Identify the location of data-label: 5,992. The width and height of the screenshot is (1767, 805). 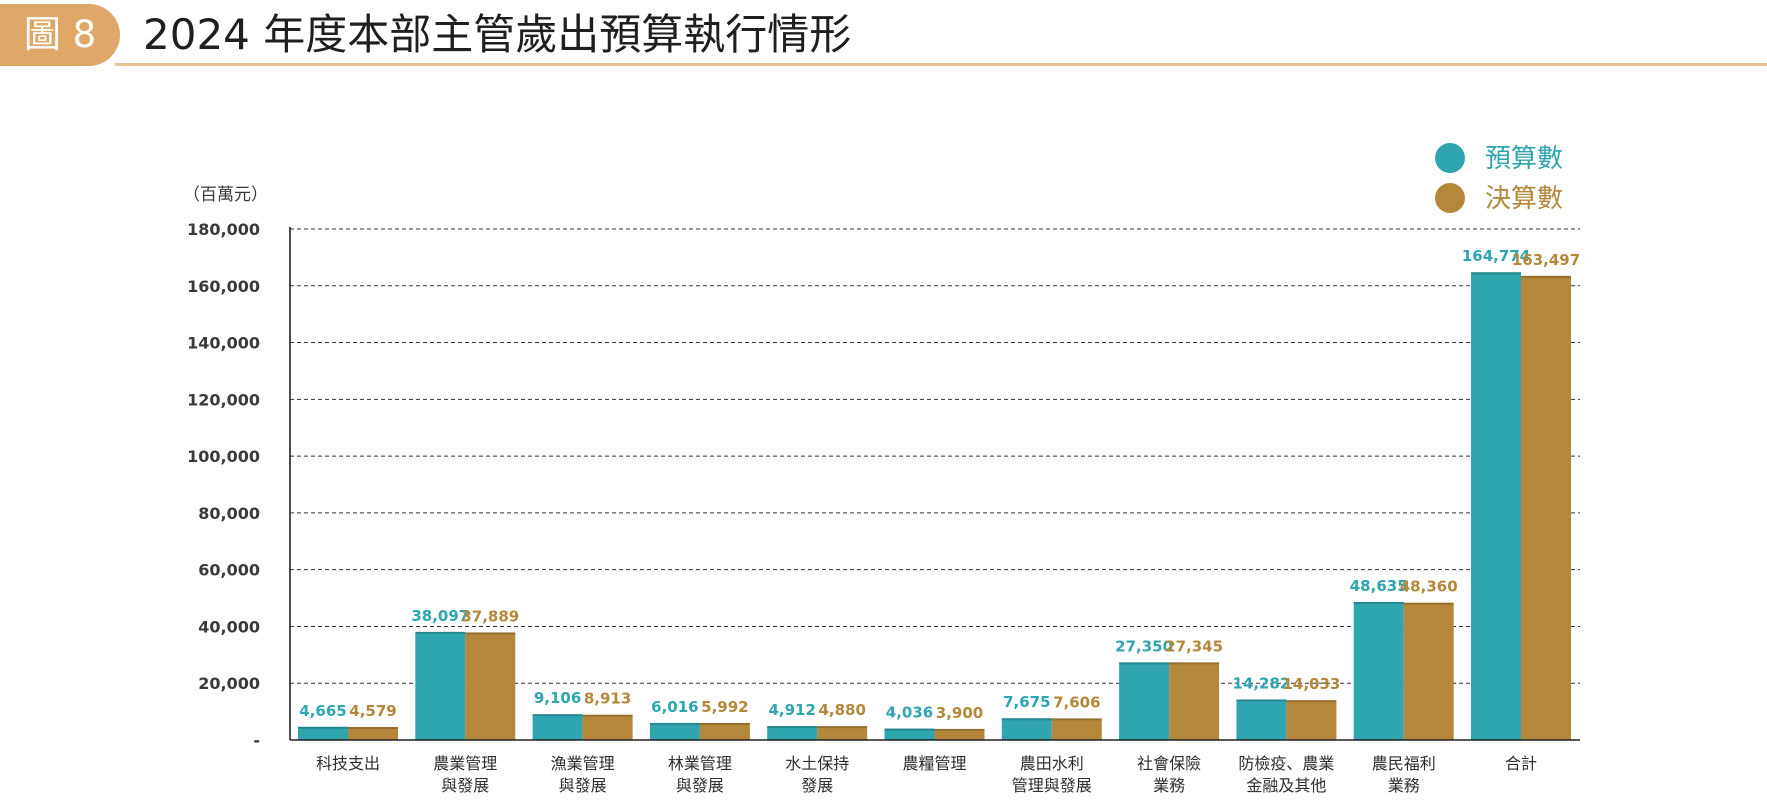
(724, 707).